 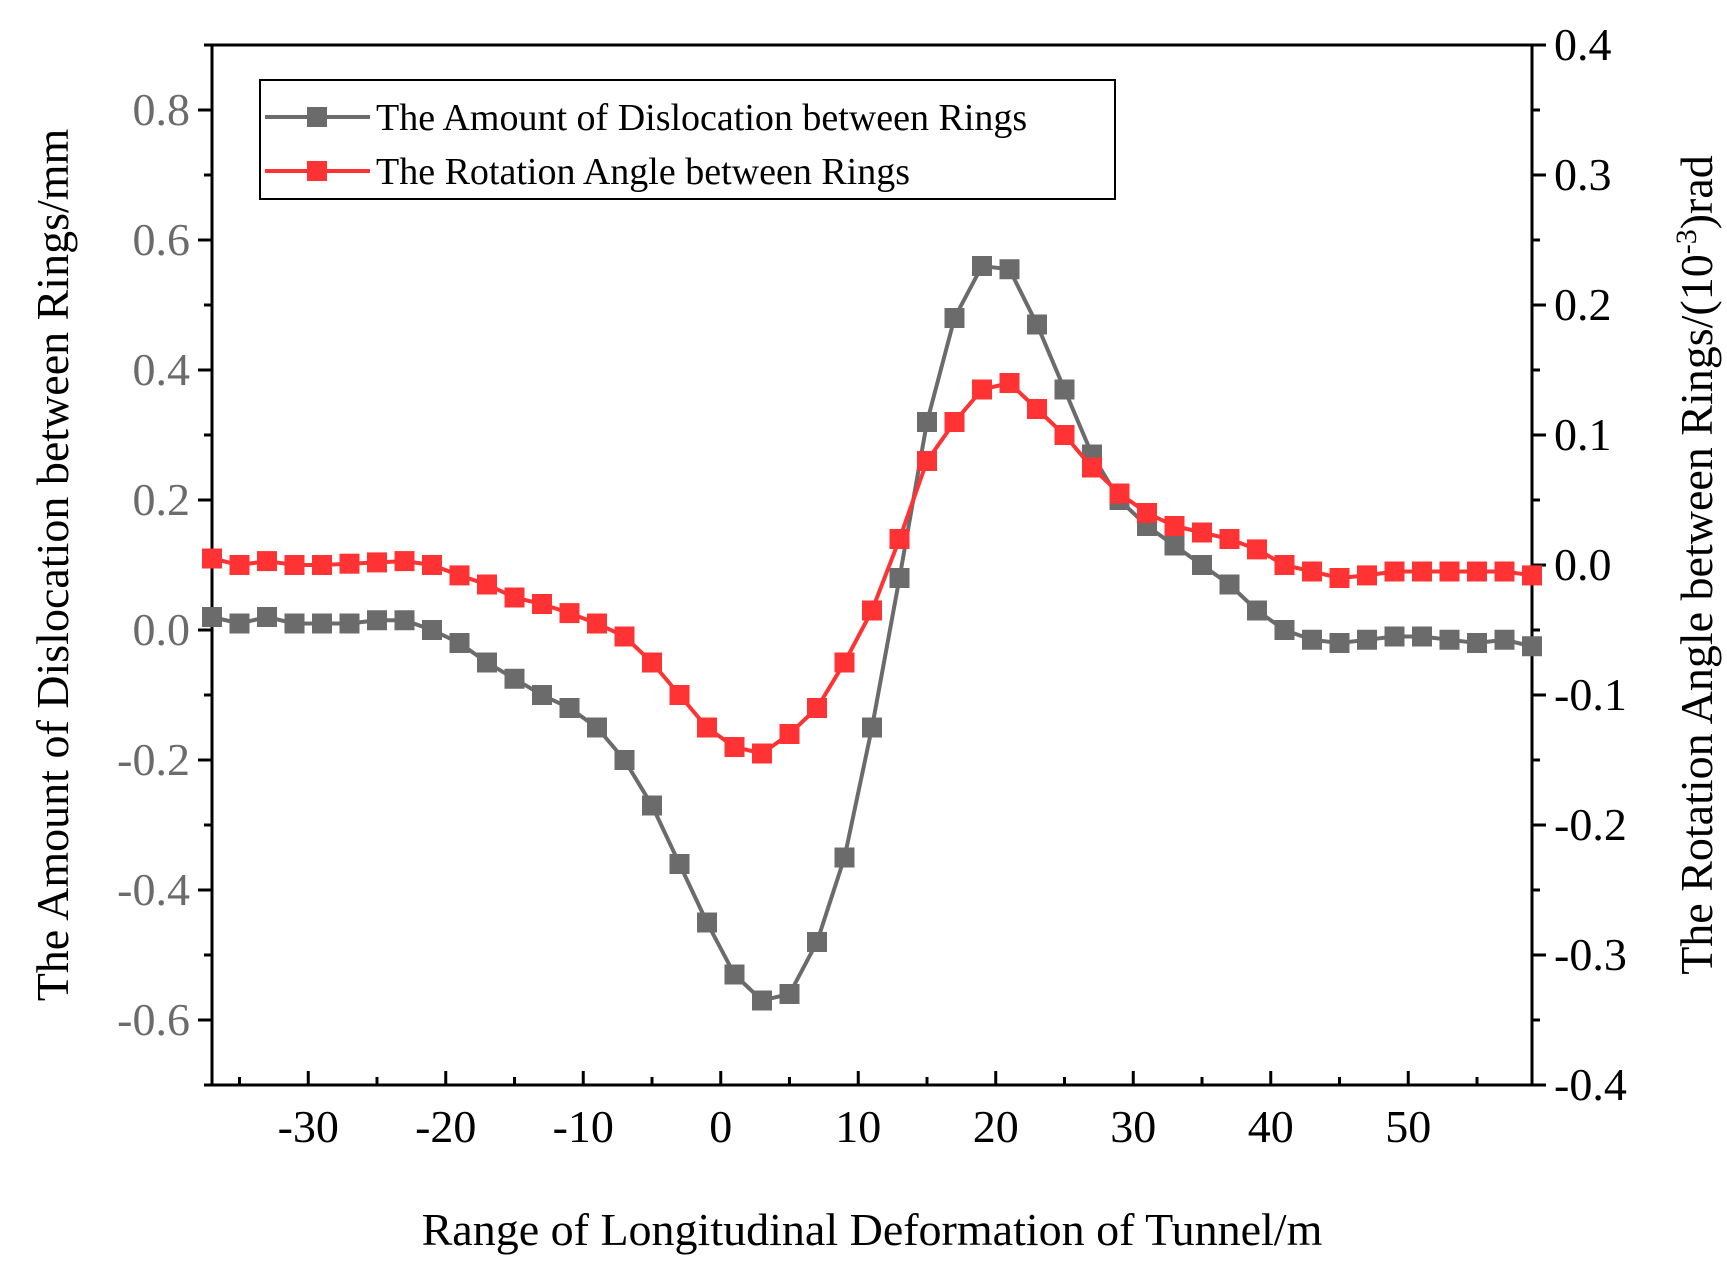 What do you see at coordinates (1271, 1126) in the screenshot?
I see `x-tick-label: 40` at bounding box center [1271, 1126].